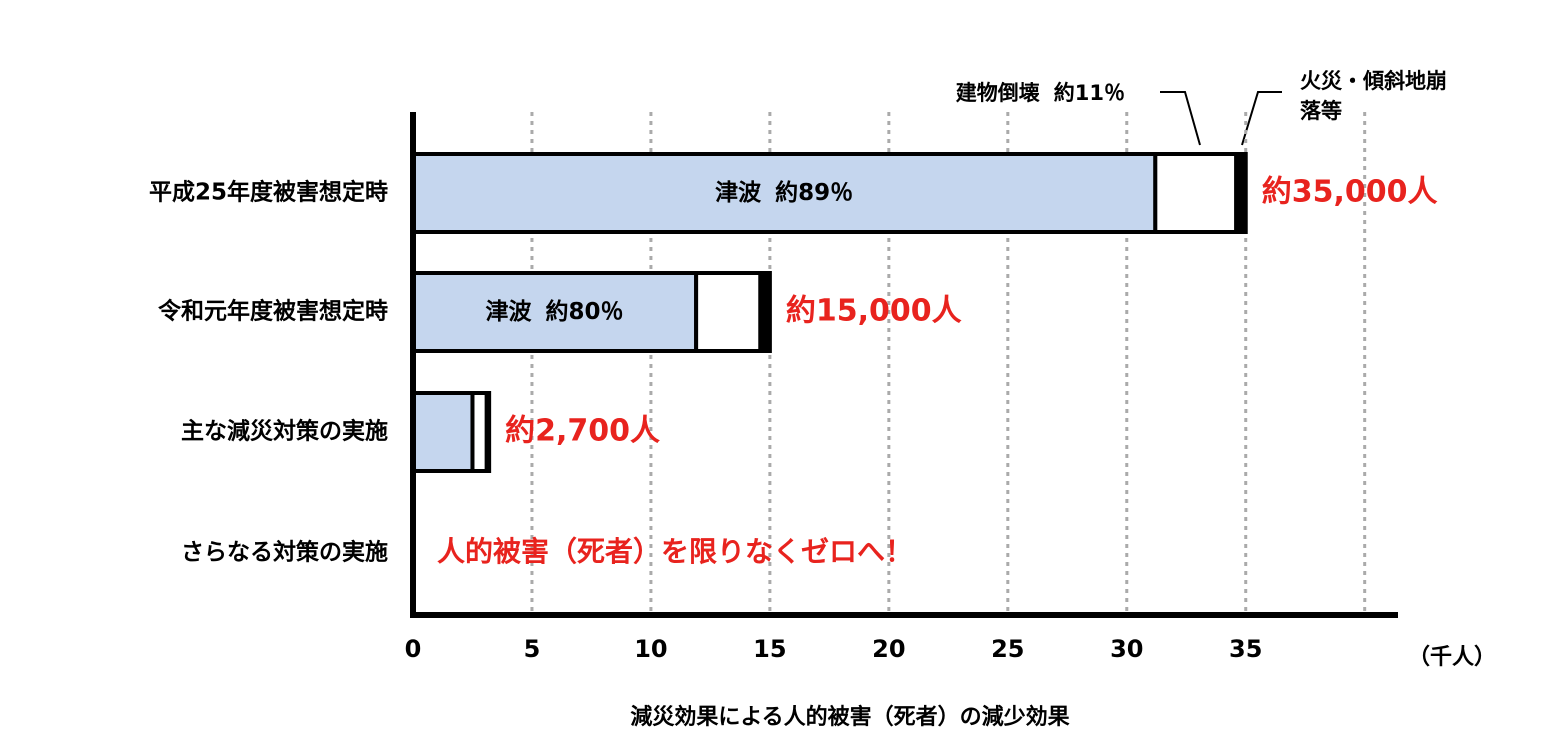 The width and height of the screenshot is (1552, 743). What do you see at coordinates (888, 649) in the screenshot?
I see `x-tick-label: 20` at bounding box center [888, 649].